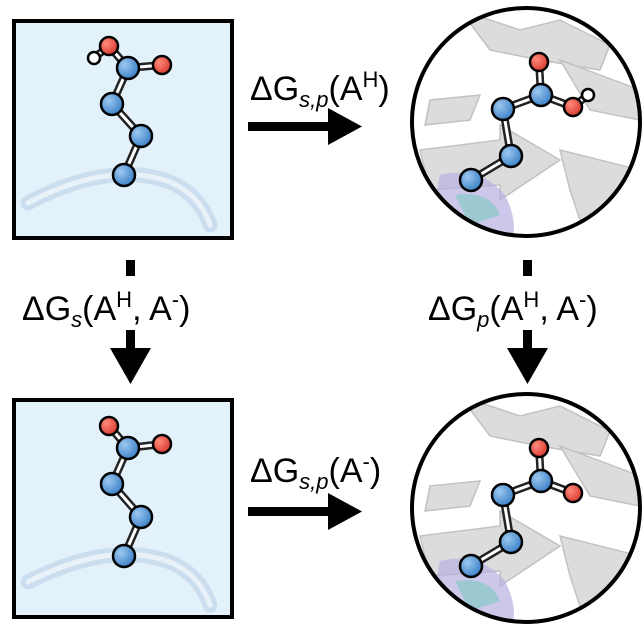  Describe the element at coordinates (527, 322) in the screenshot. I see `arrow-right` at that location.